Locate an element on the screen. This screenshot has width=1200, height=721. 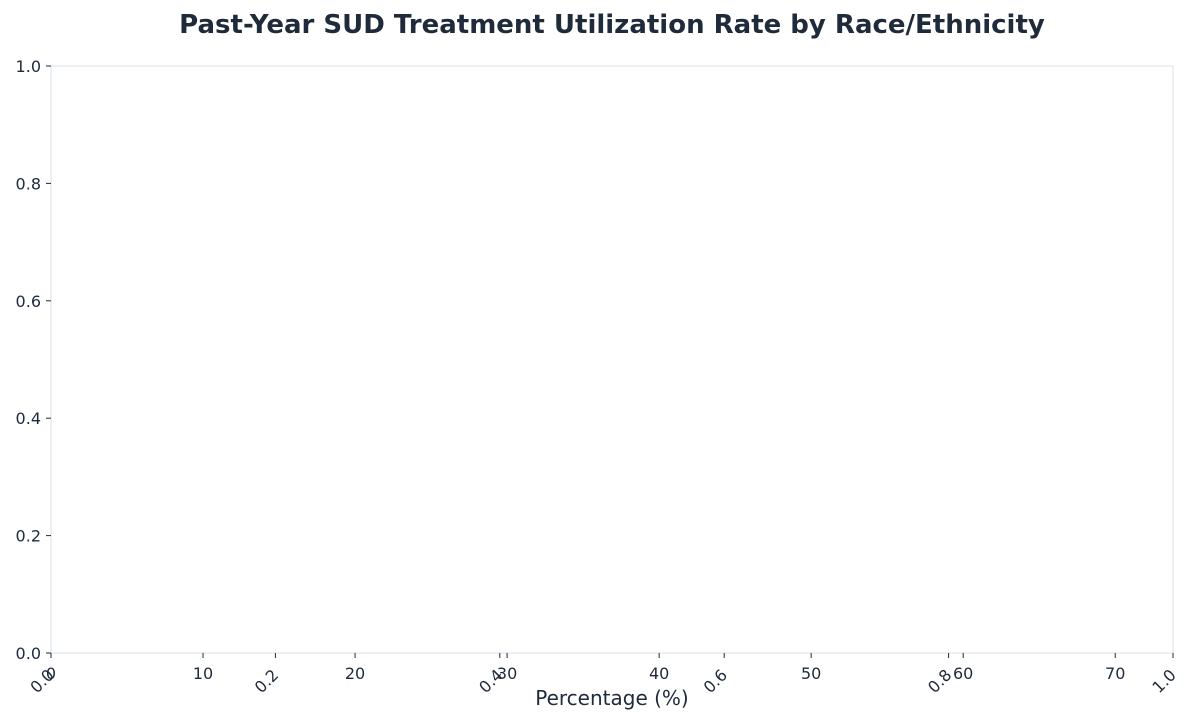
x-tick-label: 20 is located at coordinates (355, 673).